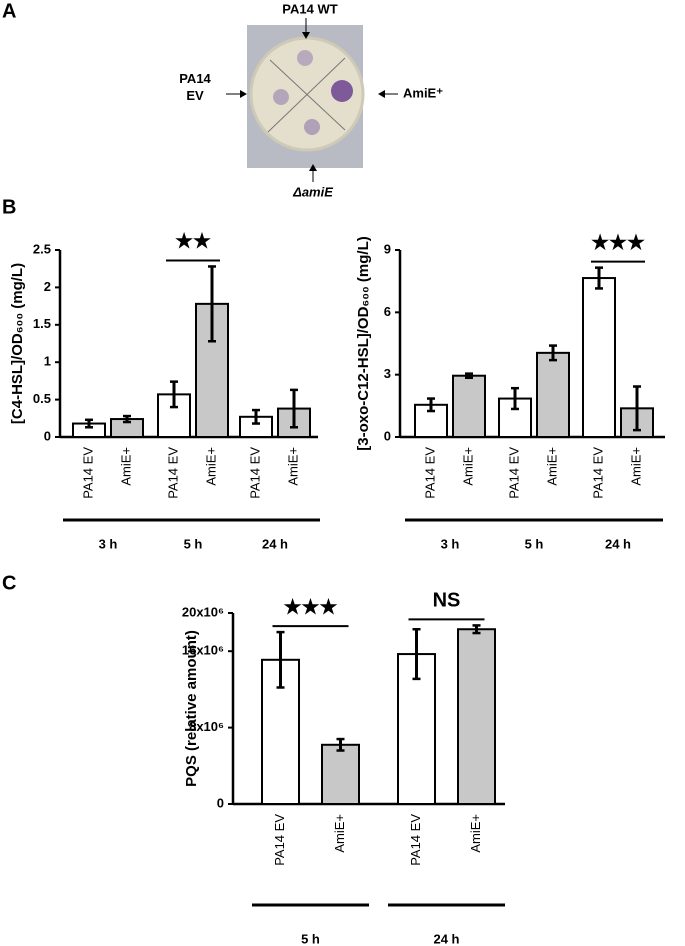  I want to click on plate-label: AmiE⁺, so click(423, 92).